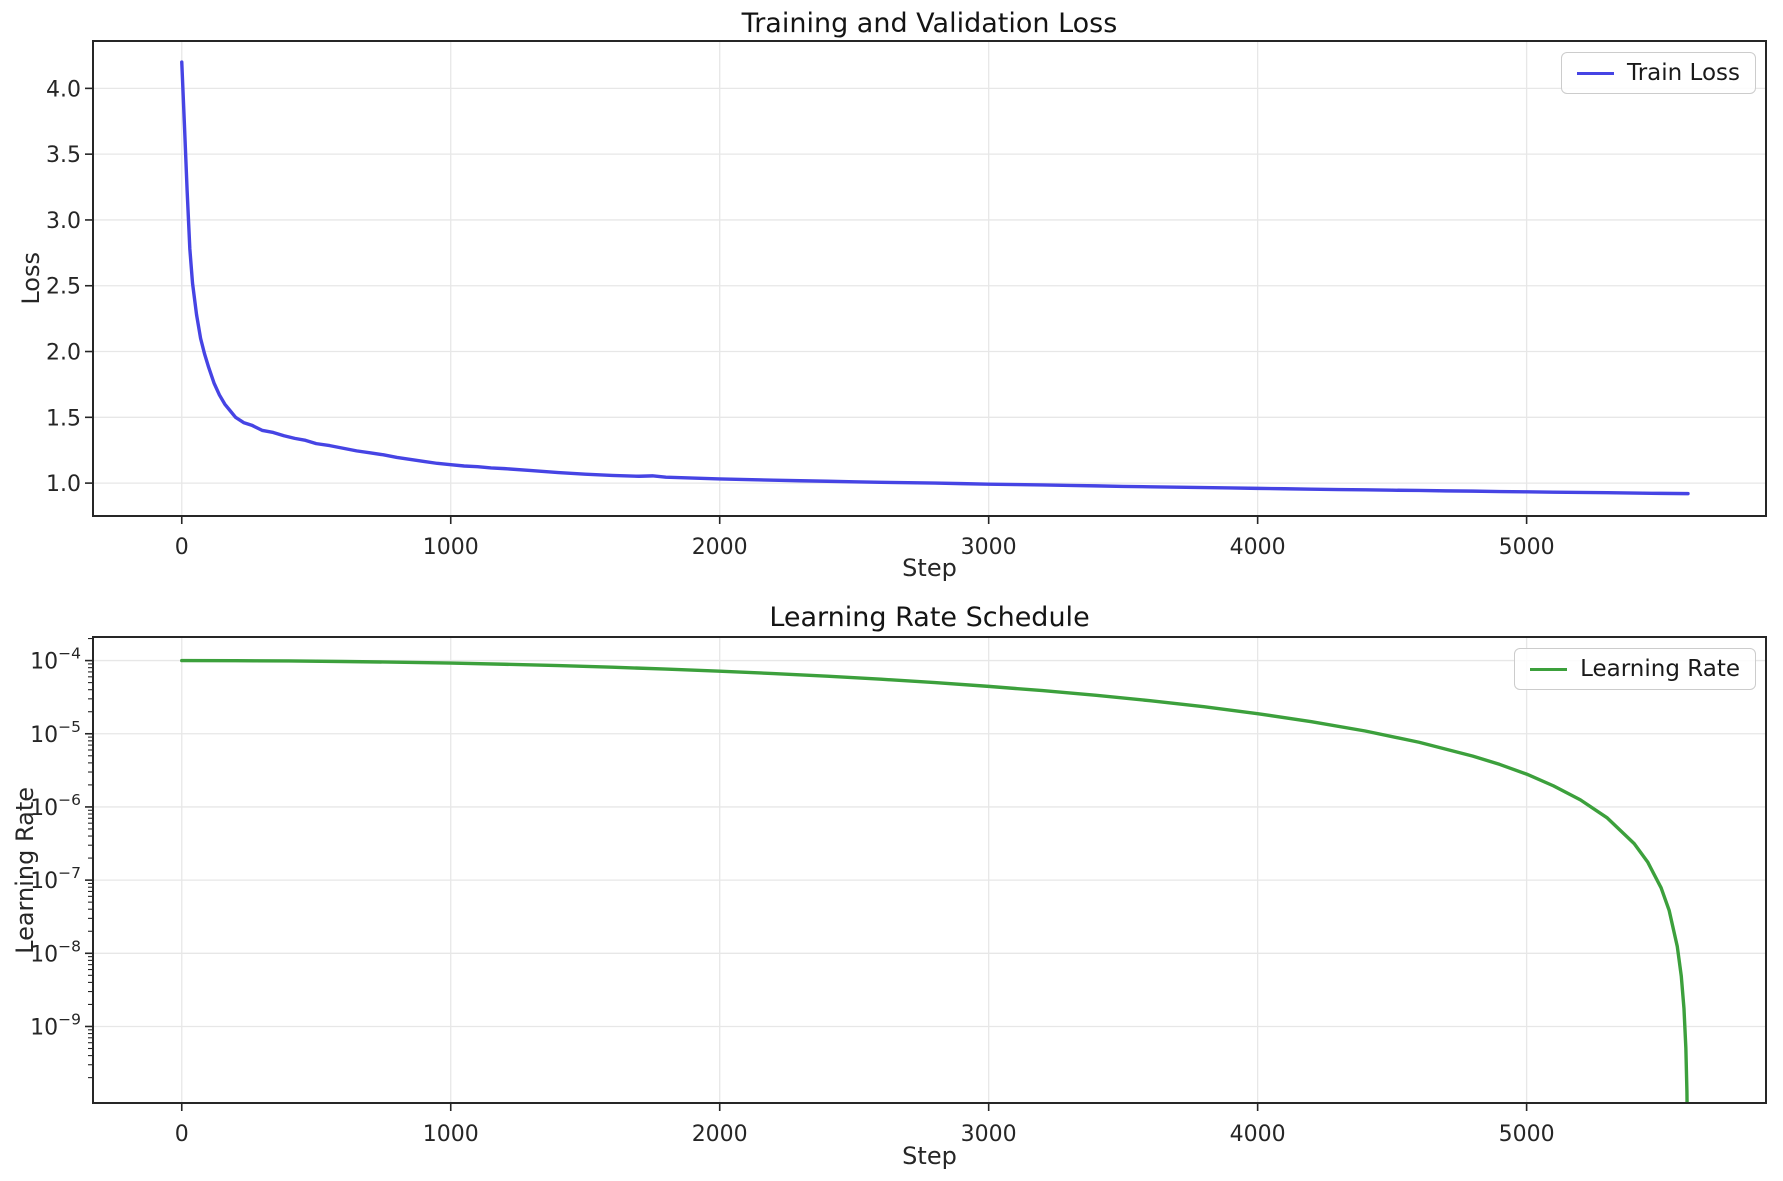  Describe the element at coordinates (1549, 669) in the screenshot. I see `learning-rate-line-swatch` at that location.